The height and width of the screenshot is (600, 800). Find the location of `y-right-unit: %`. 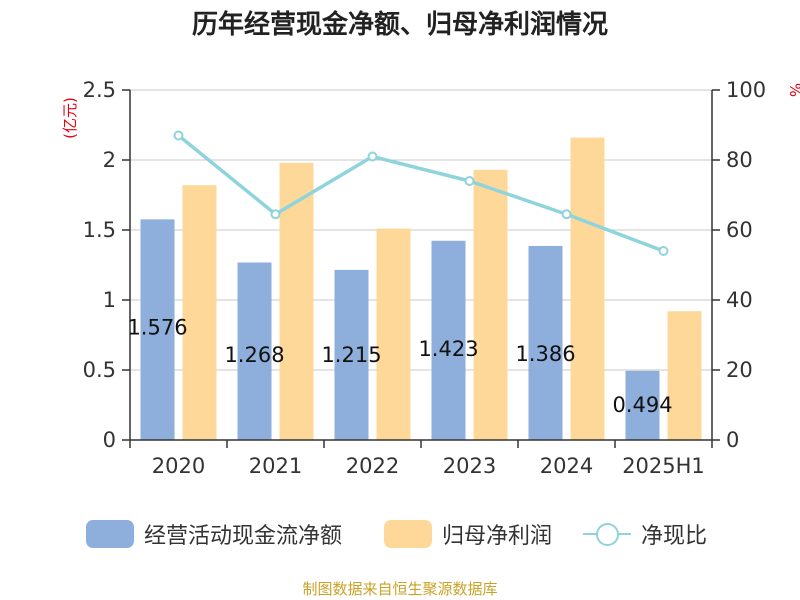

y-right-unit: % is located at coordinates (793, 90).